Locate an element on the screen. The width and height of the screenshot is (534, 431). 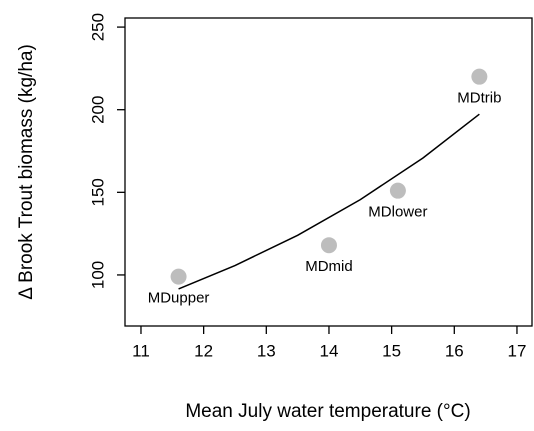
x-axis-label: Mean July water temperature (°C) is located at coordinates (327, 411).